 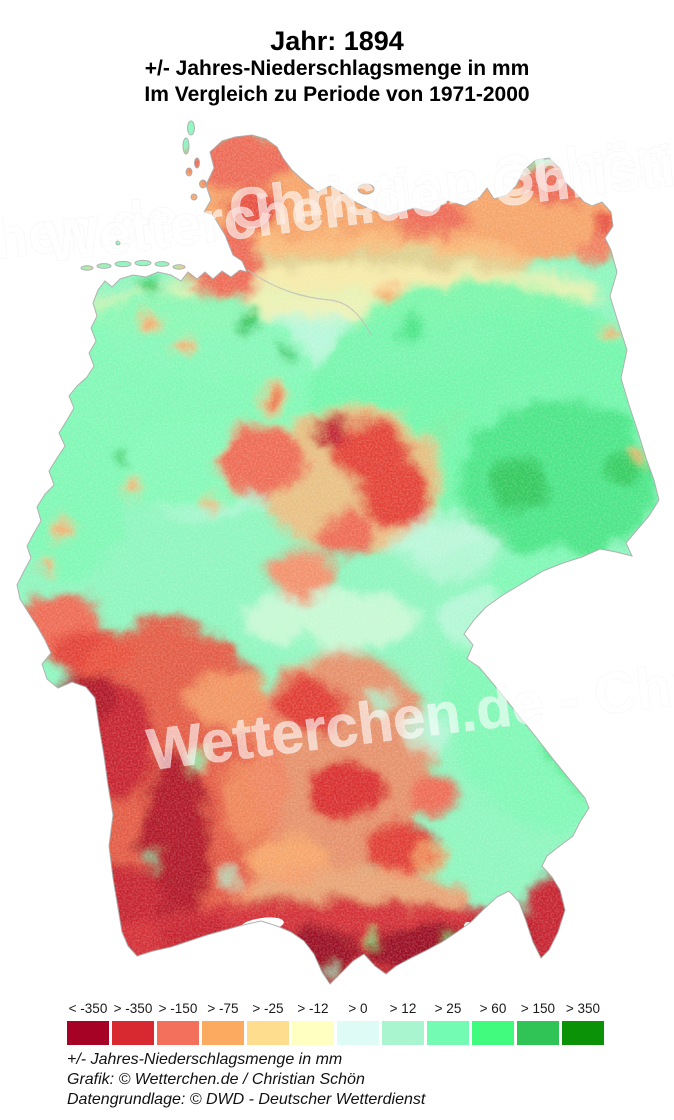 I want to click on legend-item: > -350, so click(x=133, y=1022).